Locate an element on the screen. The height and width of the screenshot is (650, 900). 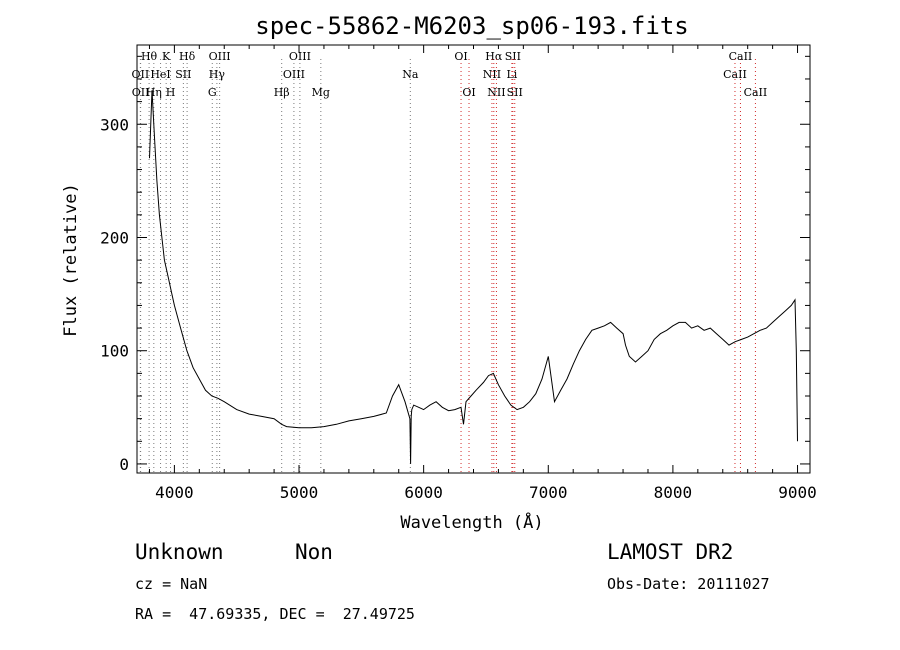
x-tick-label: 8000 is located at coordinates (673, 492).